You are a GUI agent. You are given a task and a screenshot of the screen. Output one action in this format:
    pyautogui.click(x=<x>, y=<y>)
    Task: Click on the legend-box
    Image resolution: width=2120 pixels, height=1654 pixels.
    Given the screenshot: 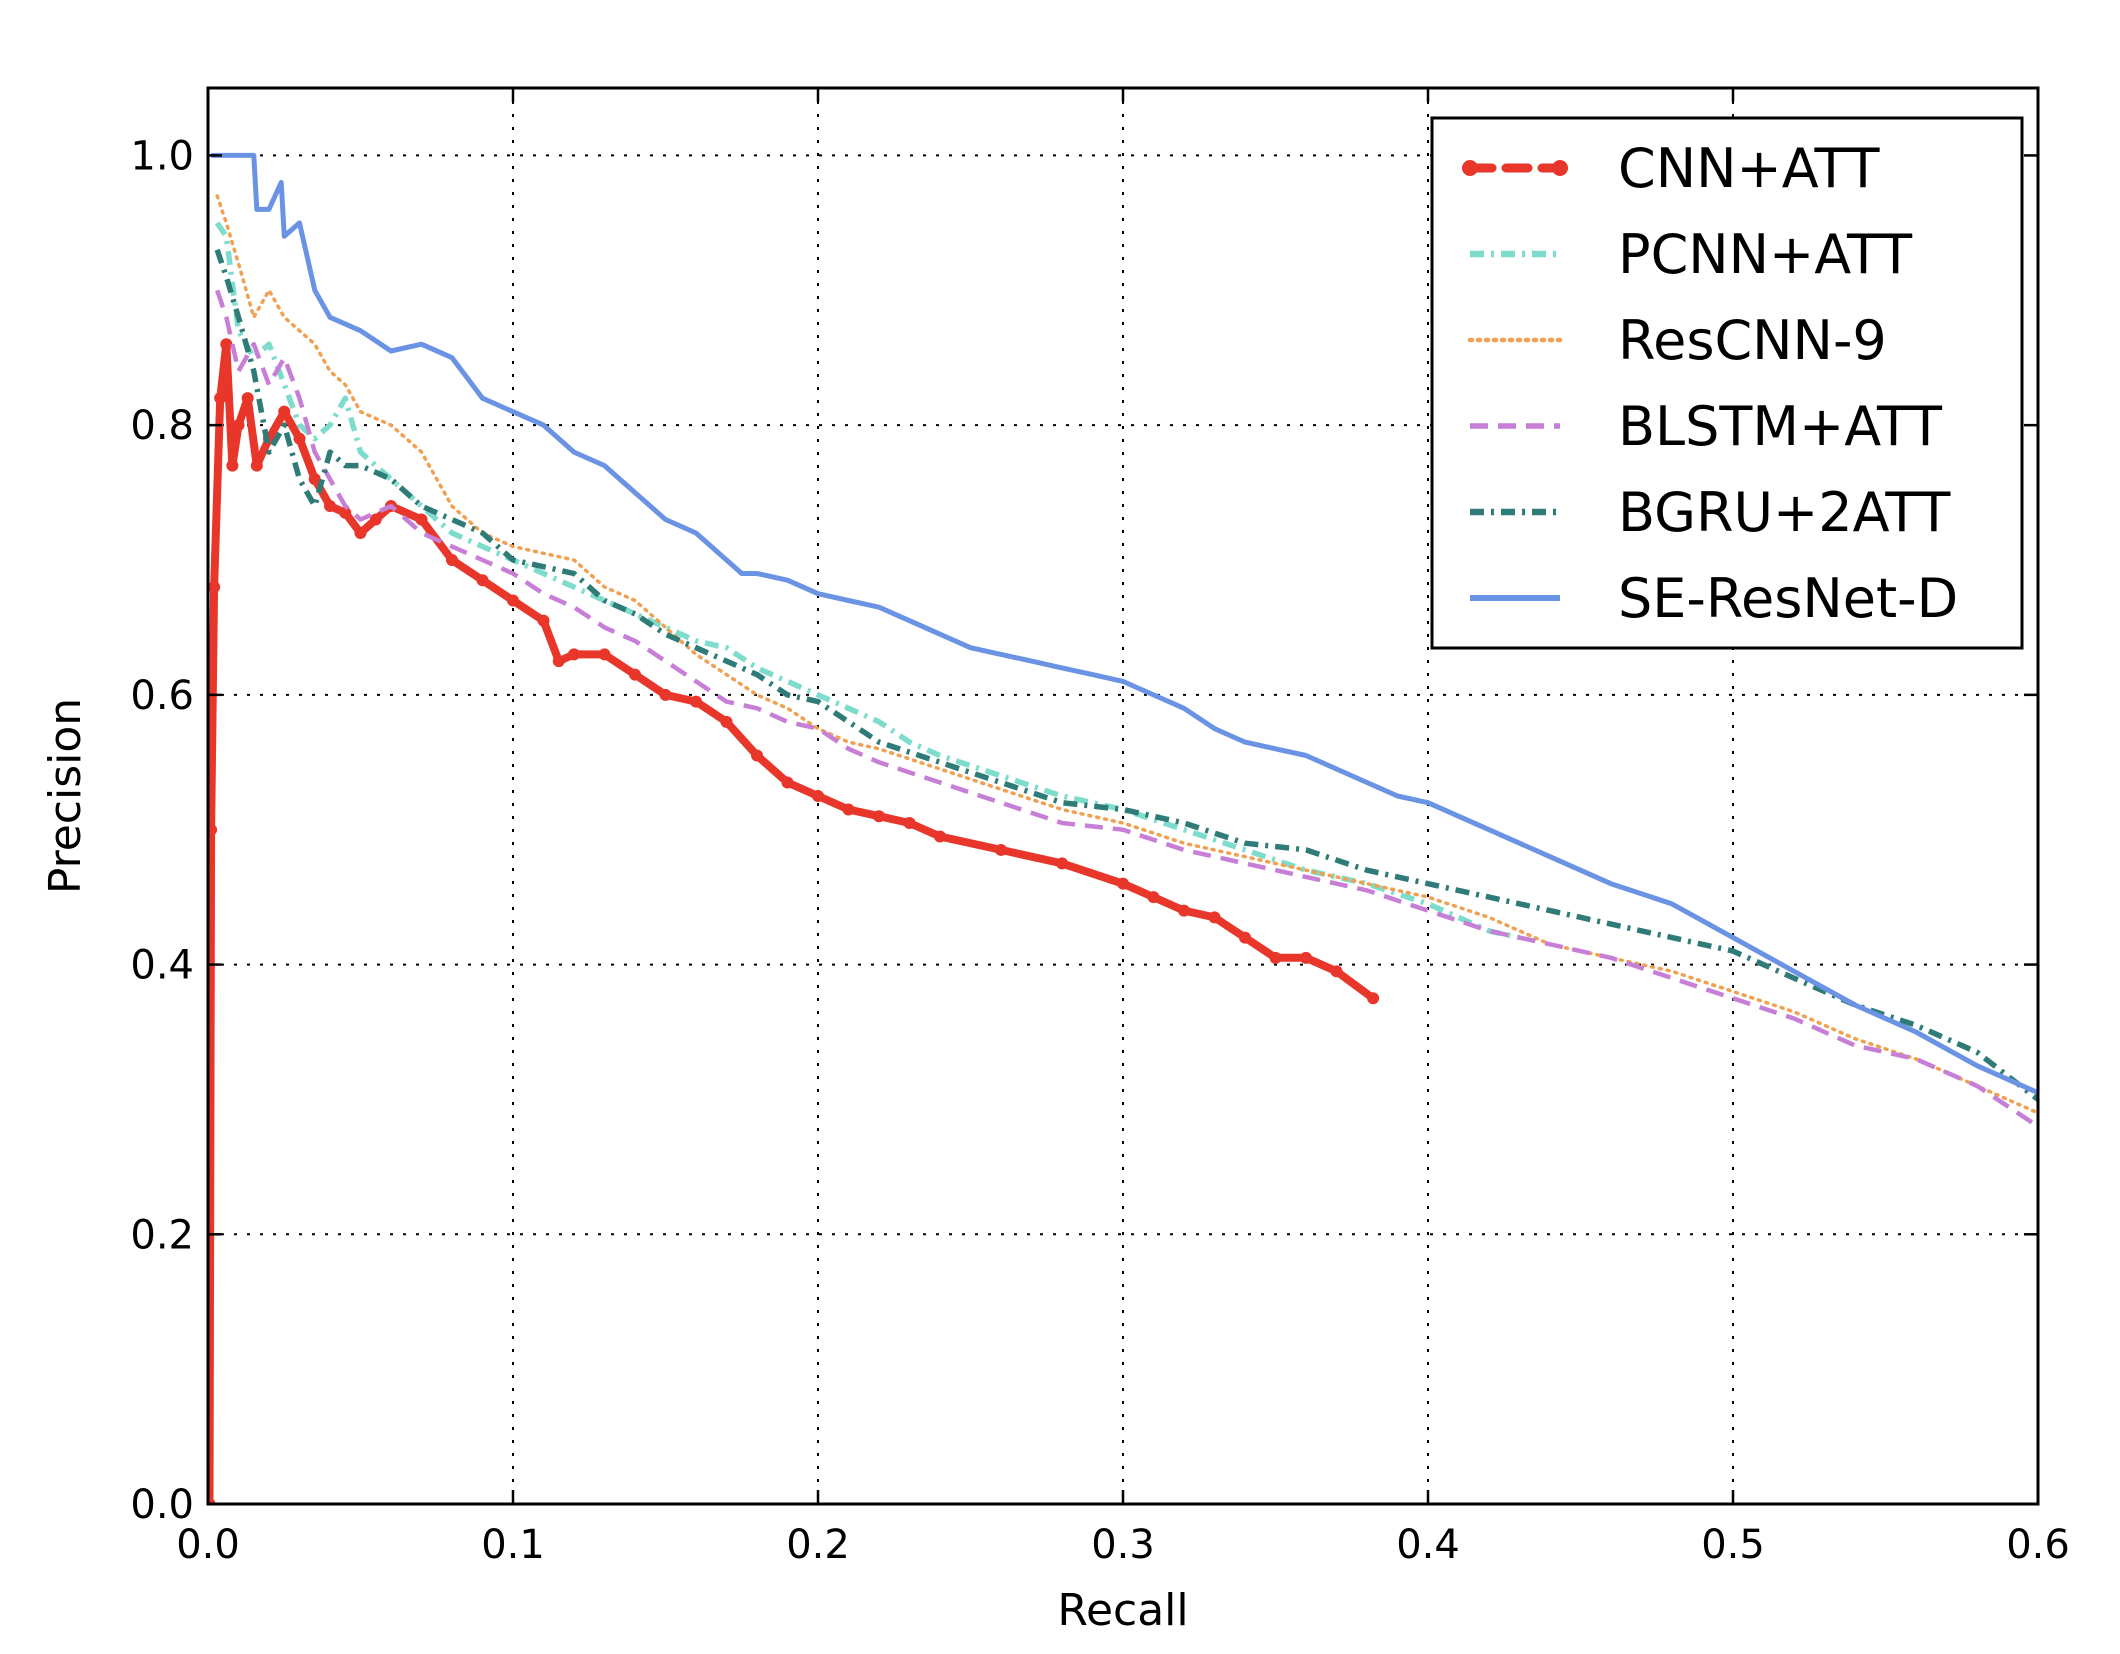 What is the action you would take?
    pyautogui.click(x=1727, y=383)
    